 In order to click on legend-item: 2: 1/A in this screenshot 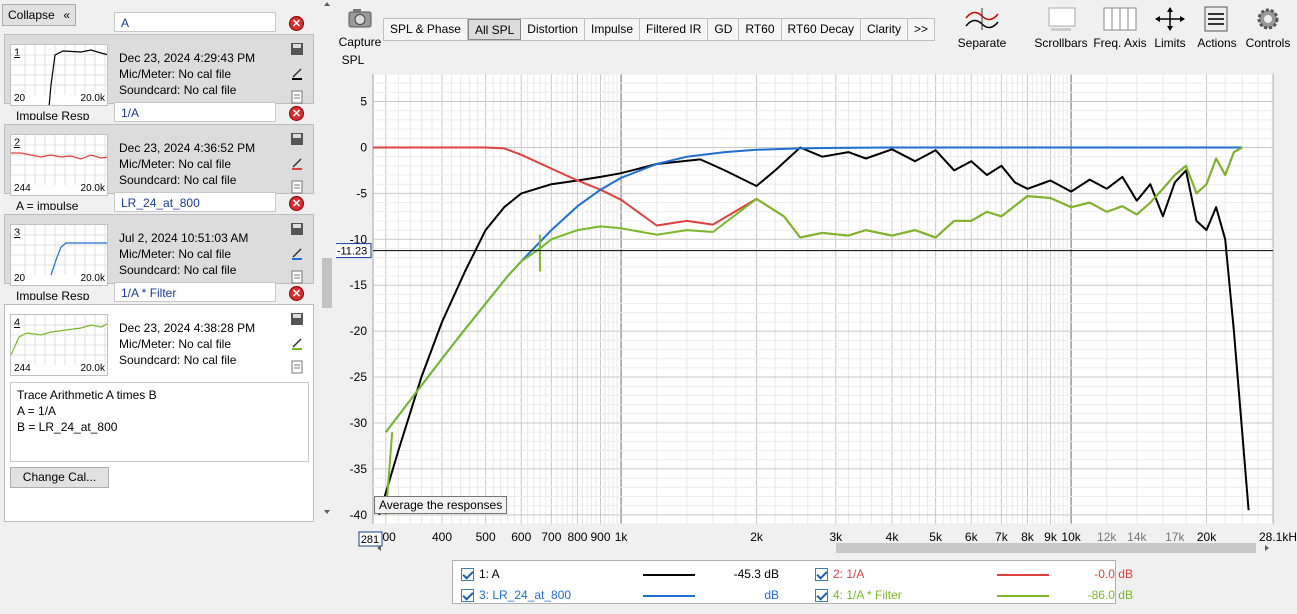, I will do `click(839, 574)`.